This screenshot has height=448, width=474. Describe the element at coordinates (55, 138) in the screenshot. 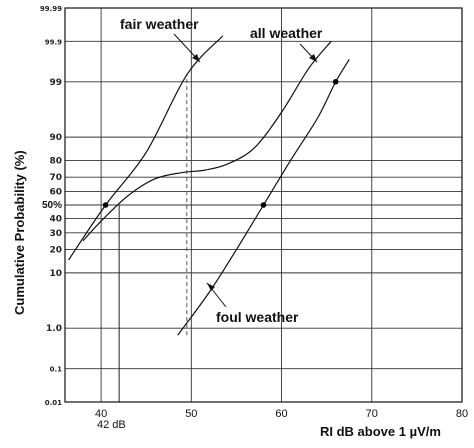

I see `y-tick-label: 90` at that location.